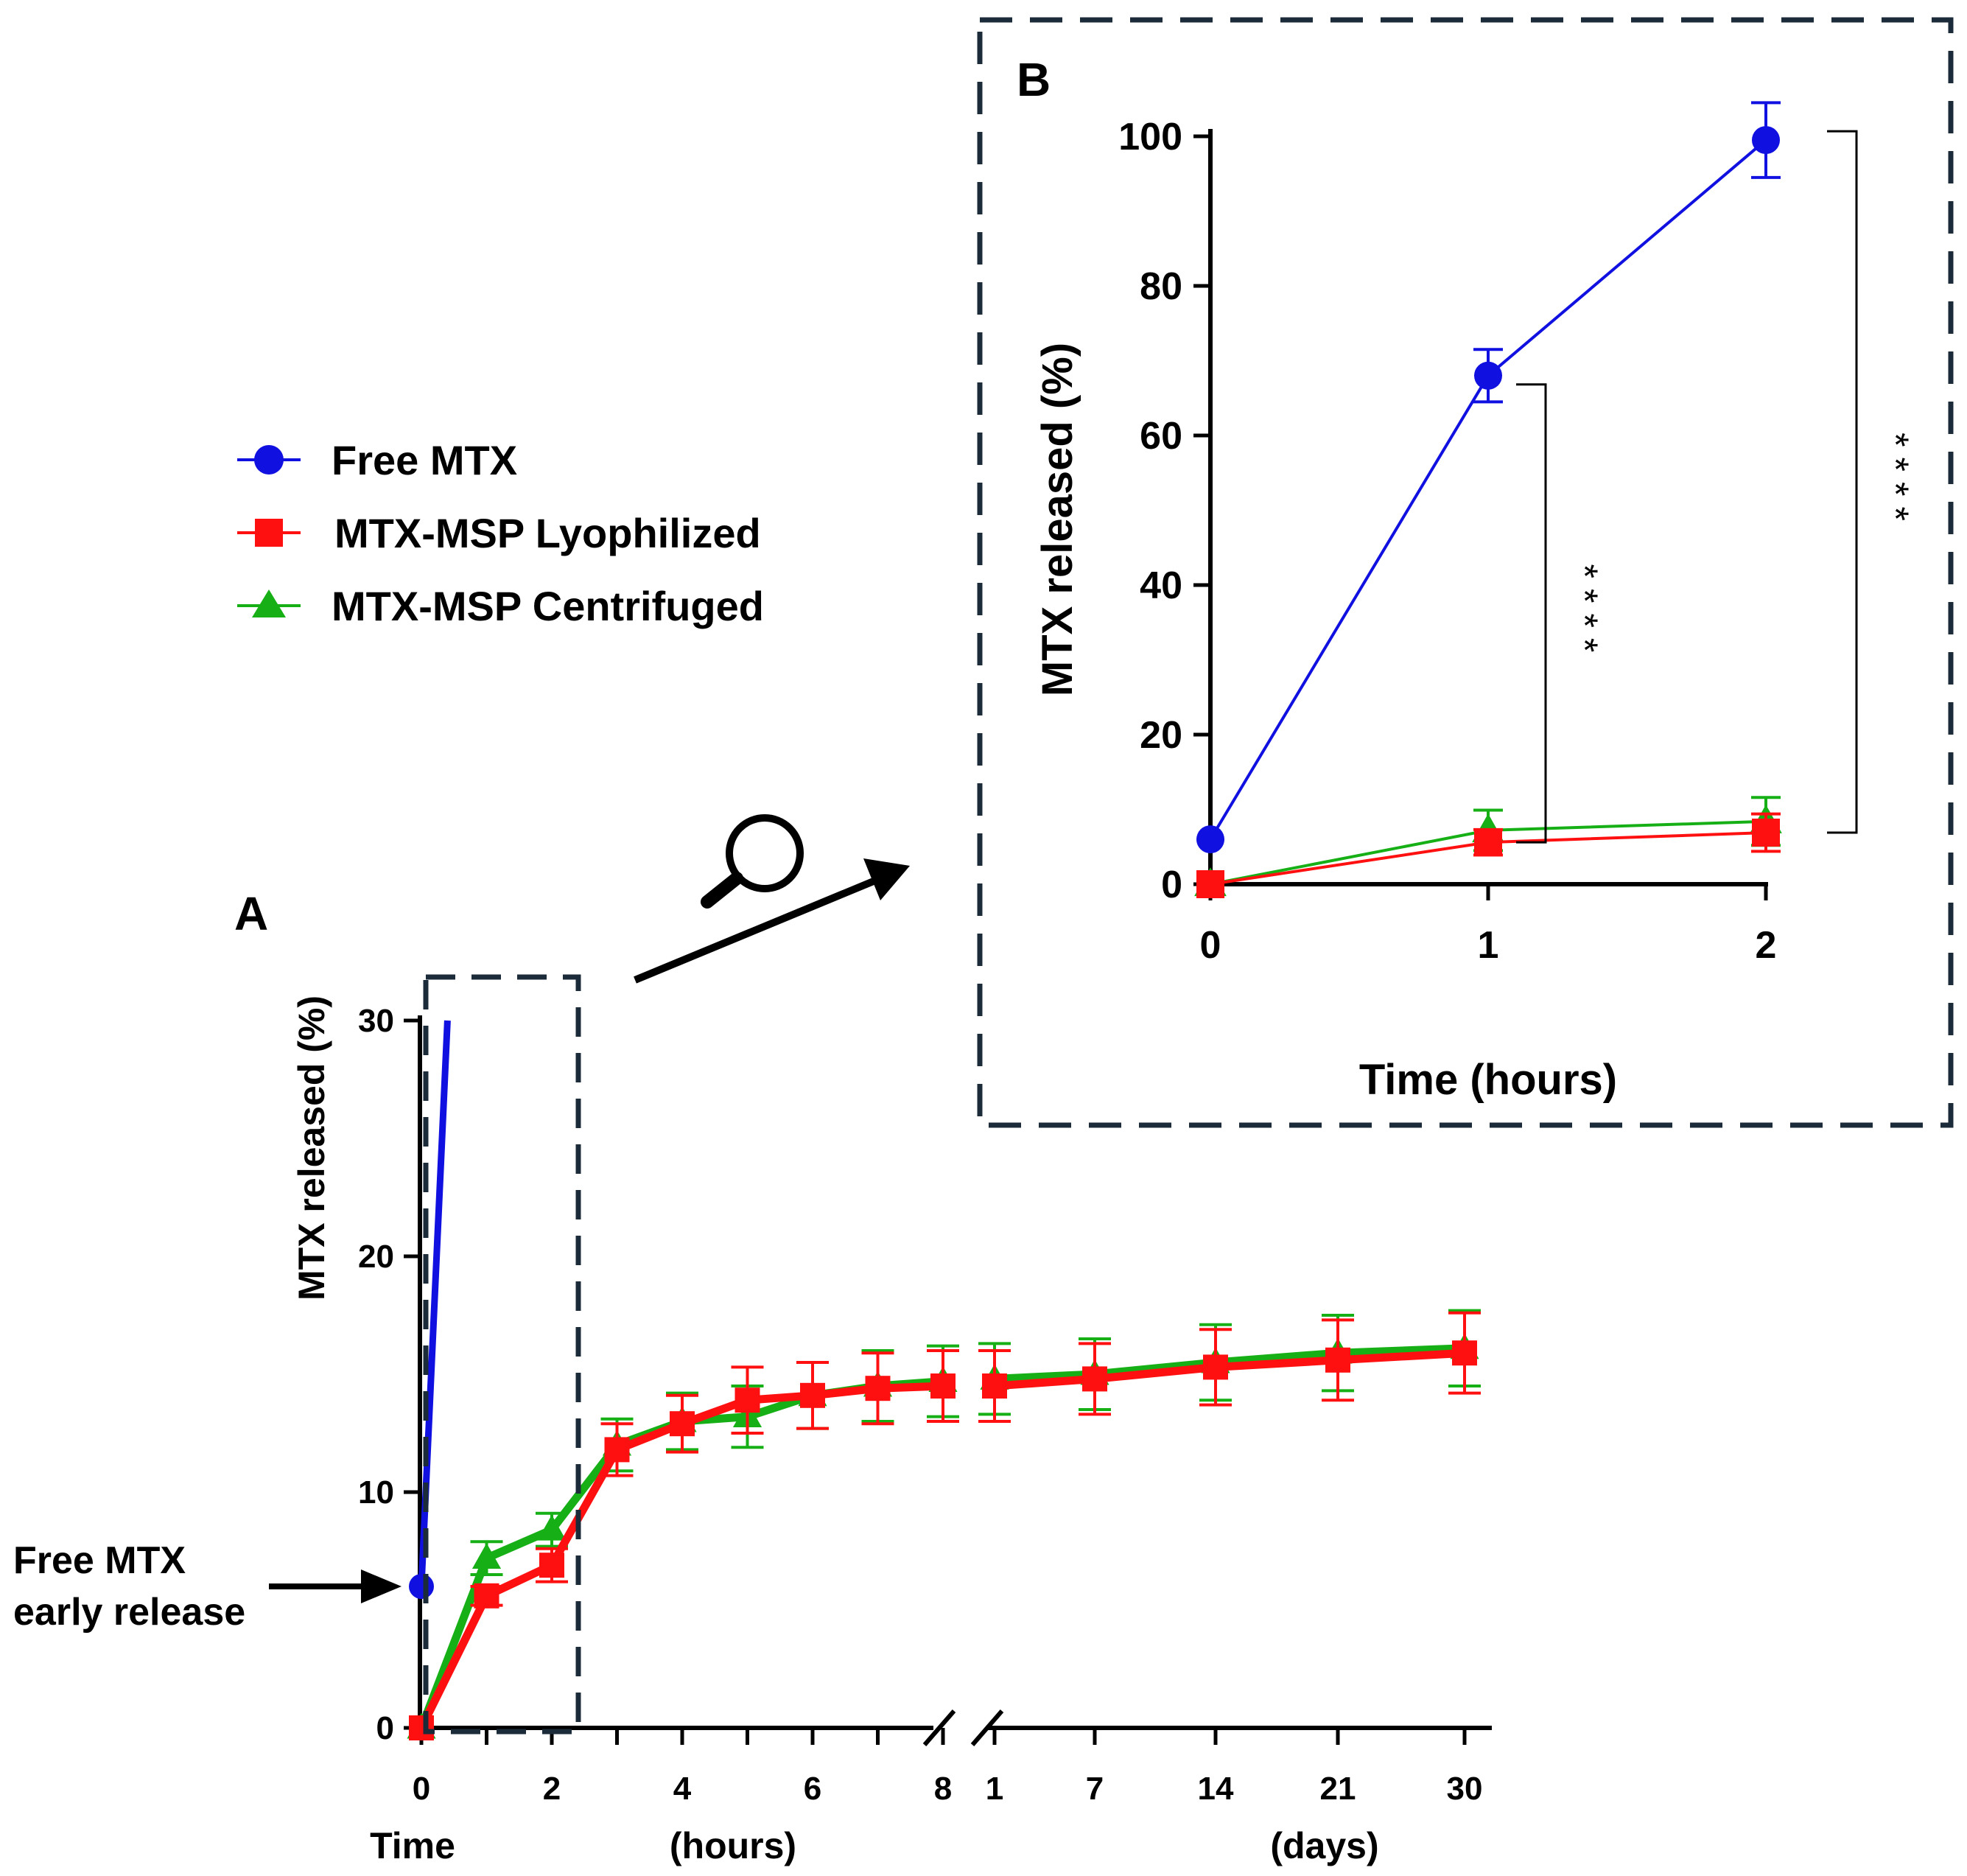  I want to click on panel-a-days-tick-label: 7, so click(1095, 1789).